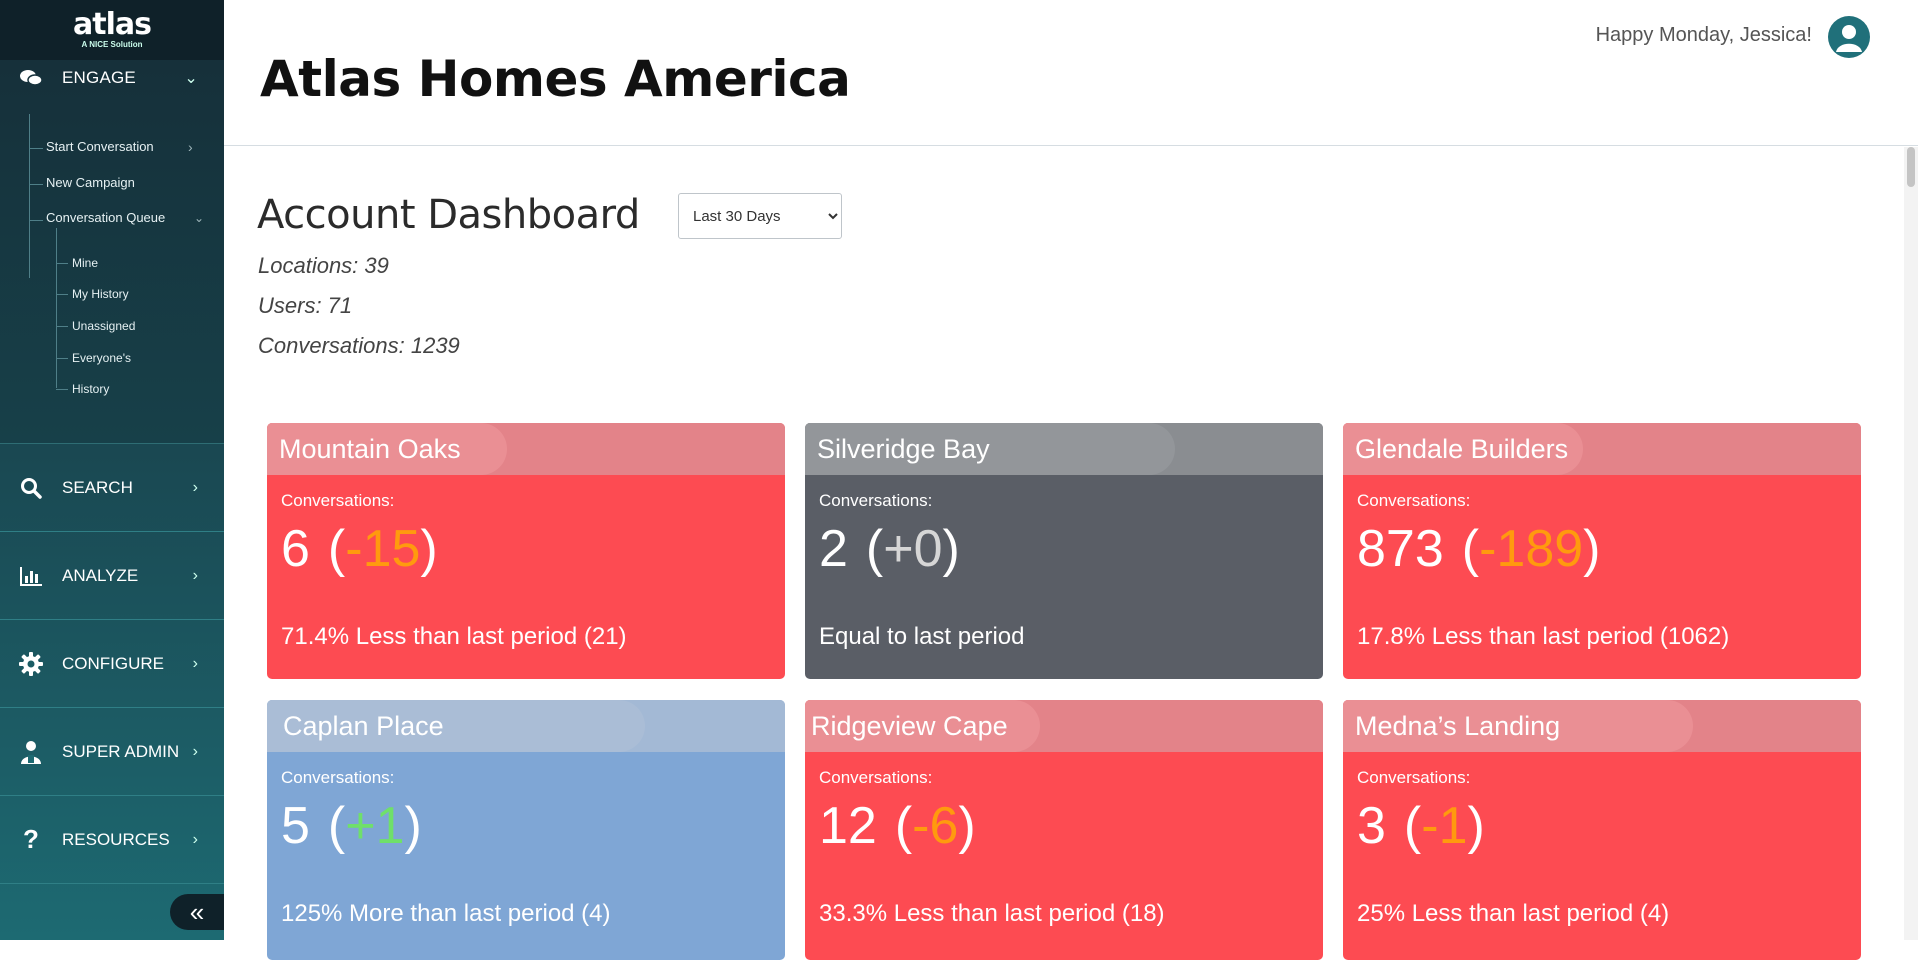  I want to click on card-header: Silveridge Bay, so click(1064, 449).